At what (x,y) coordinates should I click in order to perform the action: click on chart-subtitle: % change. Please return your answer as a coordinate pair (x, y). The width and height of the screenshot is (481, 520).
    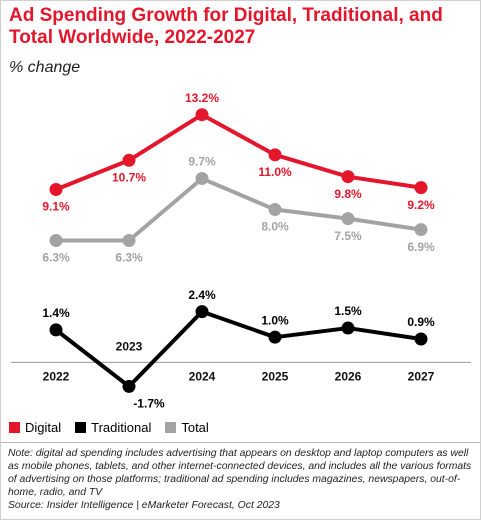
    Looking at the image, I should click on (45, 67).